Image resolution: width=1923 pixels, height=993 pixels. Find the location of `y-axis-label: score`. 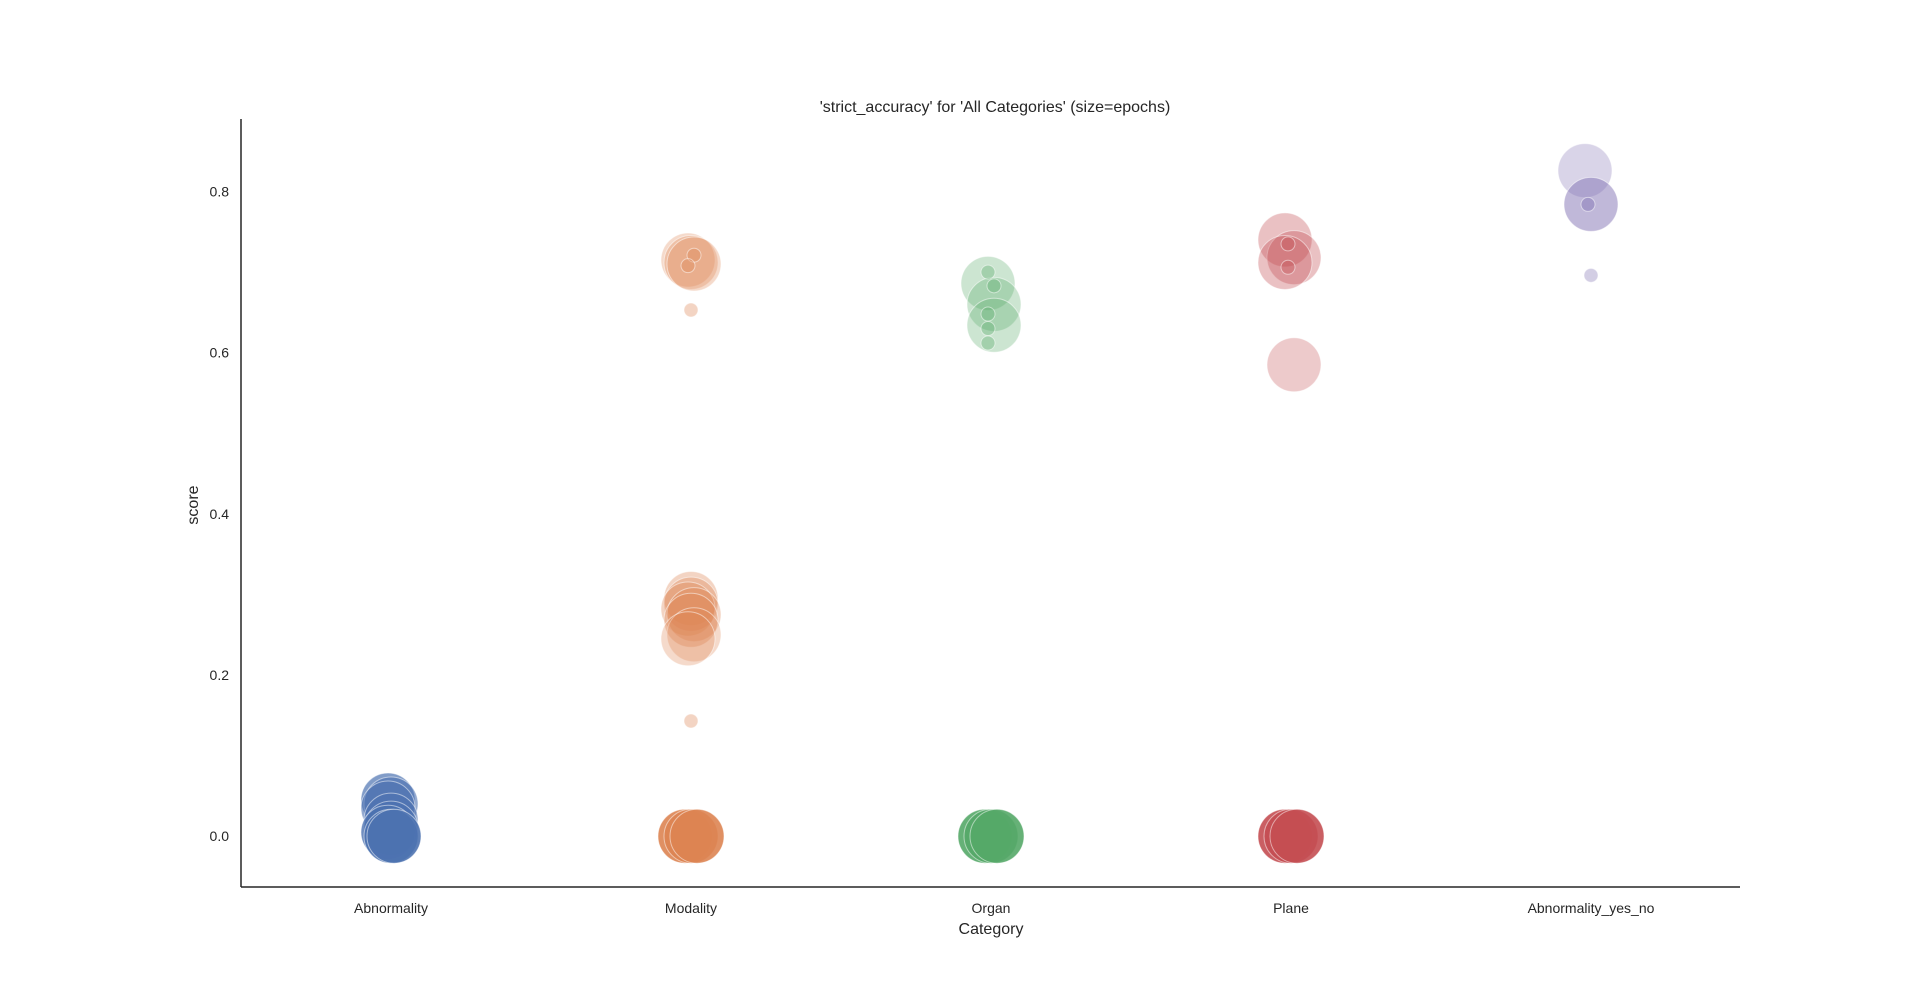

y-axis-label: score is located at coordinates (193, 504).